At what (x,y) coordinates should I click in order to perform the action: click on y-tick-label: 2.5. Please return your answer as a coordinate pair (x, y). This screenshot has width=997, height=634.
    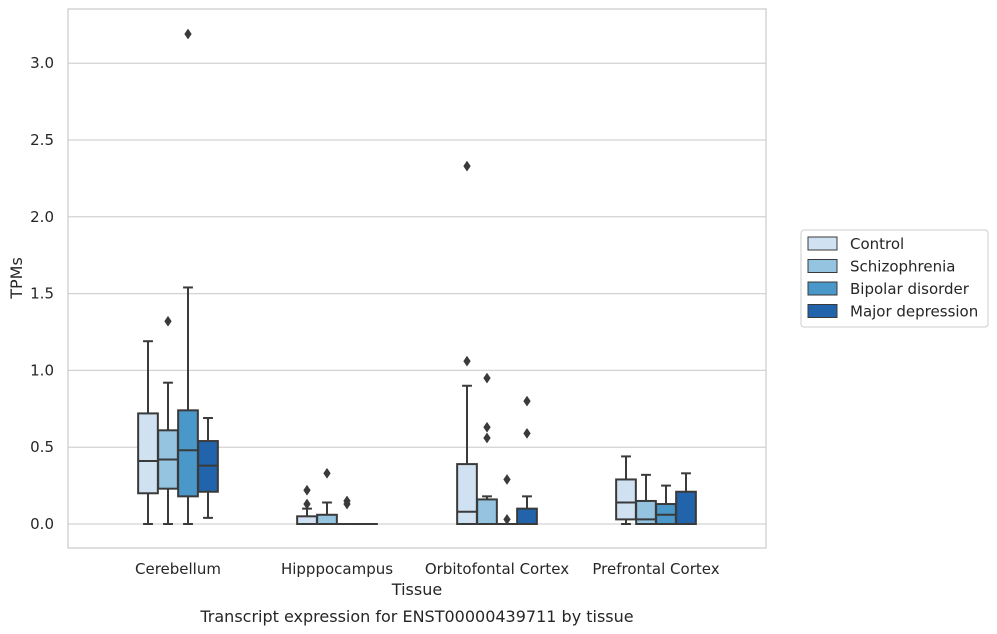
    Looking at the image, I should click on (42, 140).